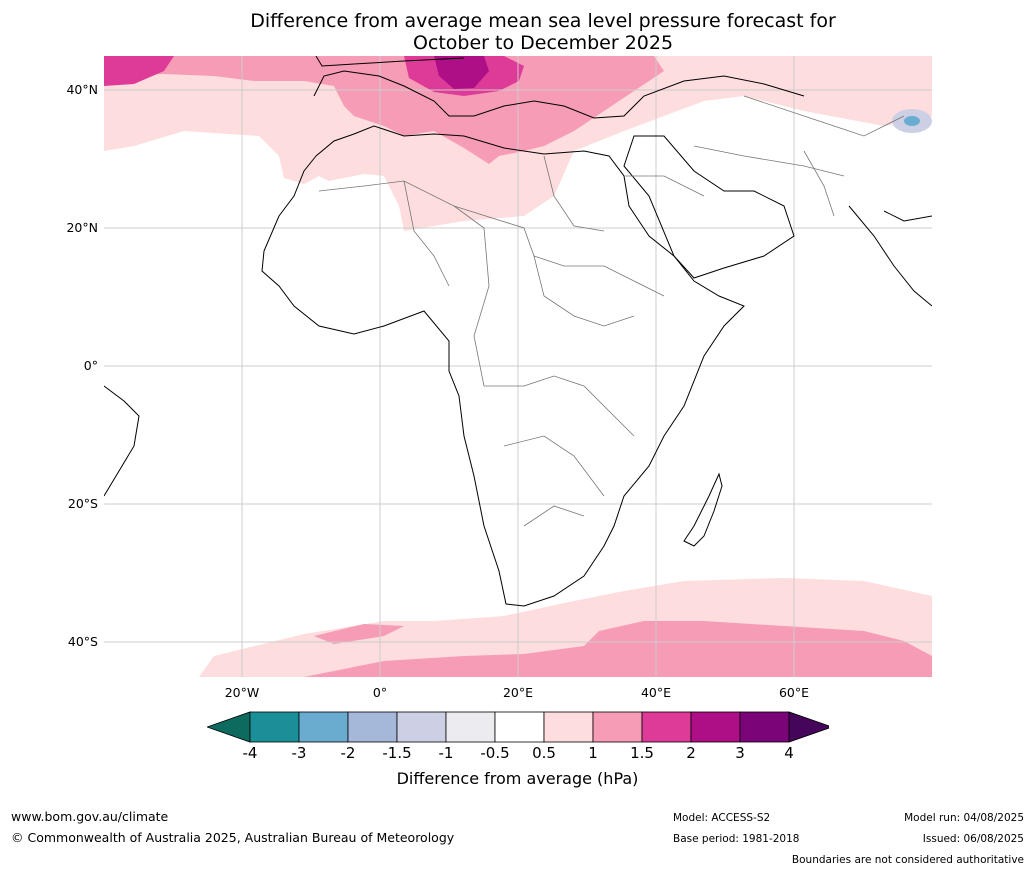 Image resolution: width=1035 pixels, height=873 pixels. I want to click on x-tick-20e: 20°E, so click(518, 692).